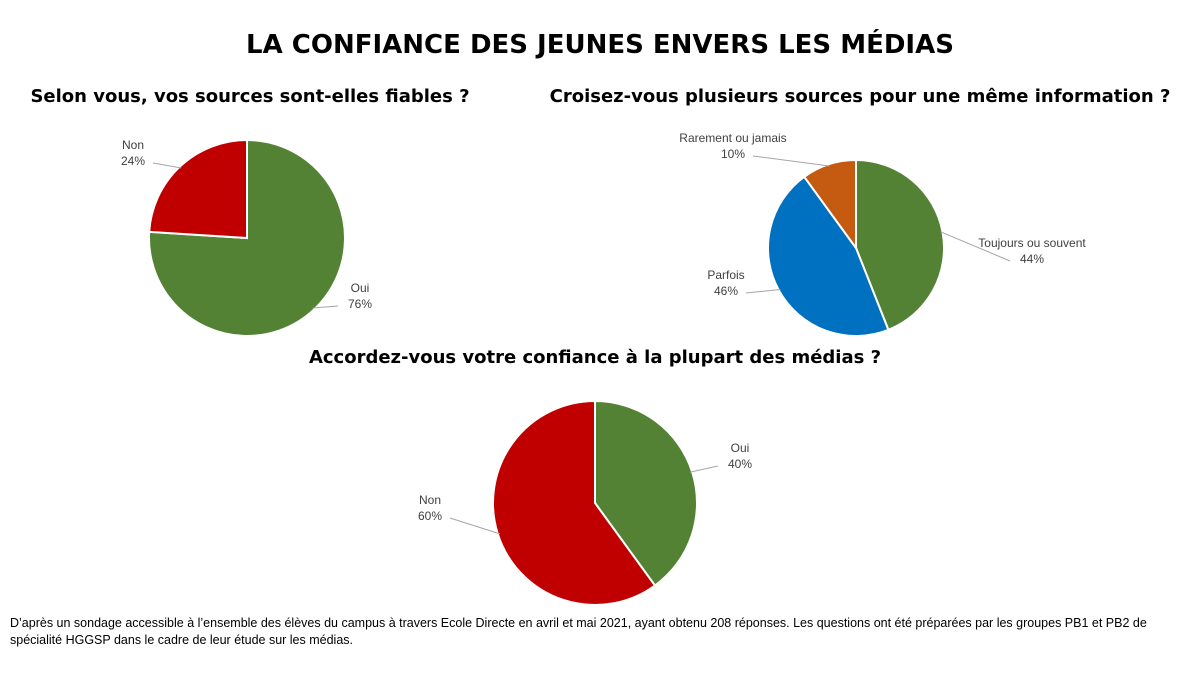 The width and height of the screenshot is (1200, 675). I want to click on slice-value-label: 10%, so click(733, 154).